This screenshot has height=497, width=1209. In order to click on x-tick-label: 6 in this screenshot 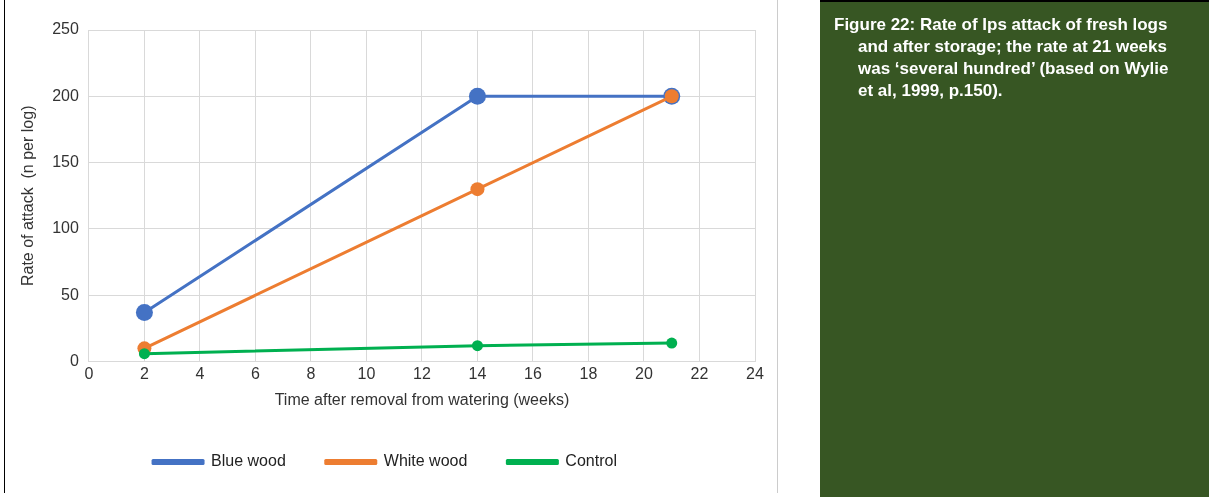, I will do `click(255, 373)`.